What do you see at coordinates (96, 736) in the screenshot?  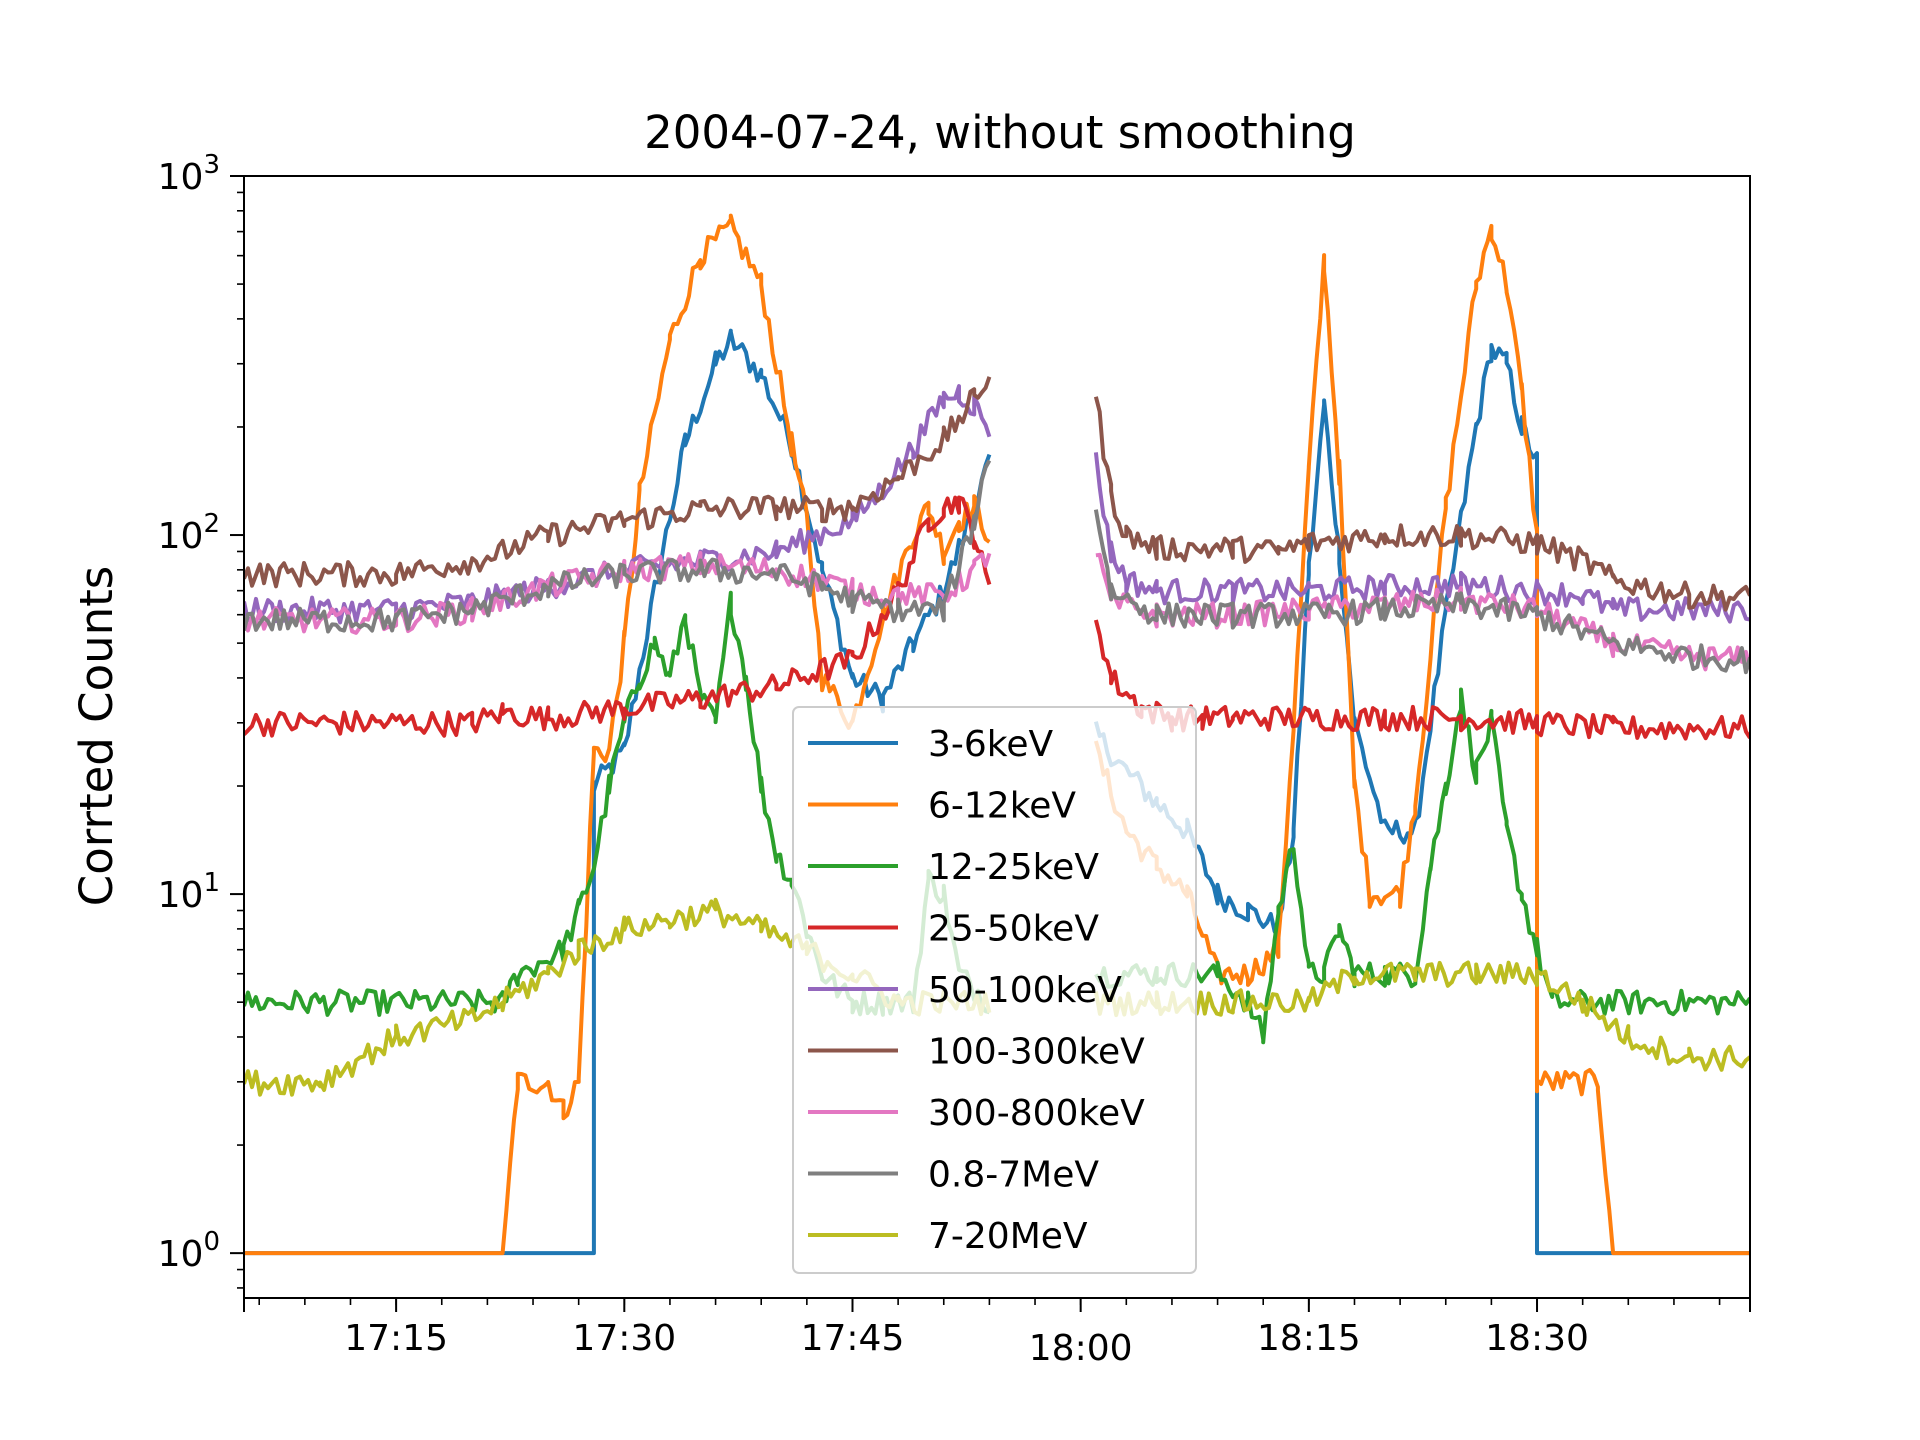 I see `y-axis-label: Corrted Counts` at bounding box center [96, 736].